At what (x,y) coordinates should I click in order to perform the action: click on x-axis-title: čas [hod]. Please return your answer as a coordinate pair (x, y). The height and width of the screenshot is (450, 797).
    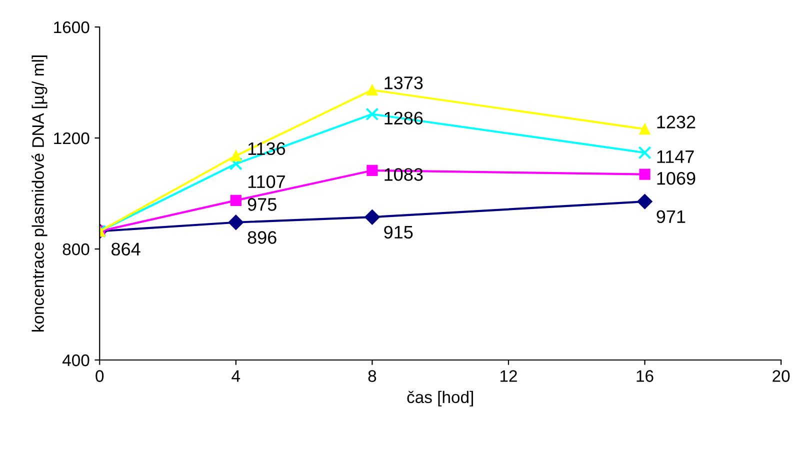
    Looking at the image, I should click on (440, 398).